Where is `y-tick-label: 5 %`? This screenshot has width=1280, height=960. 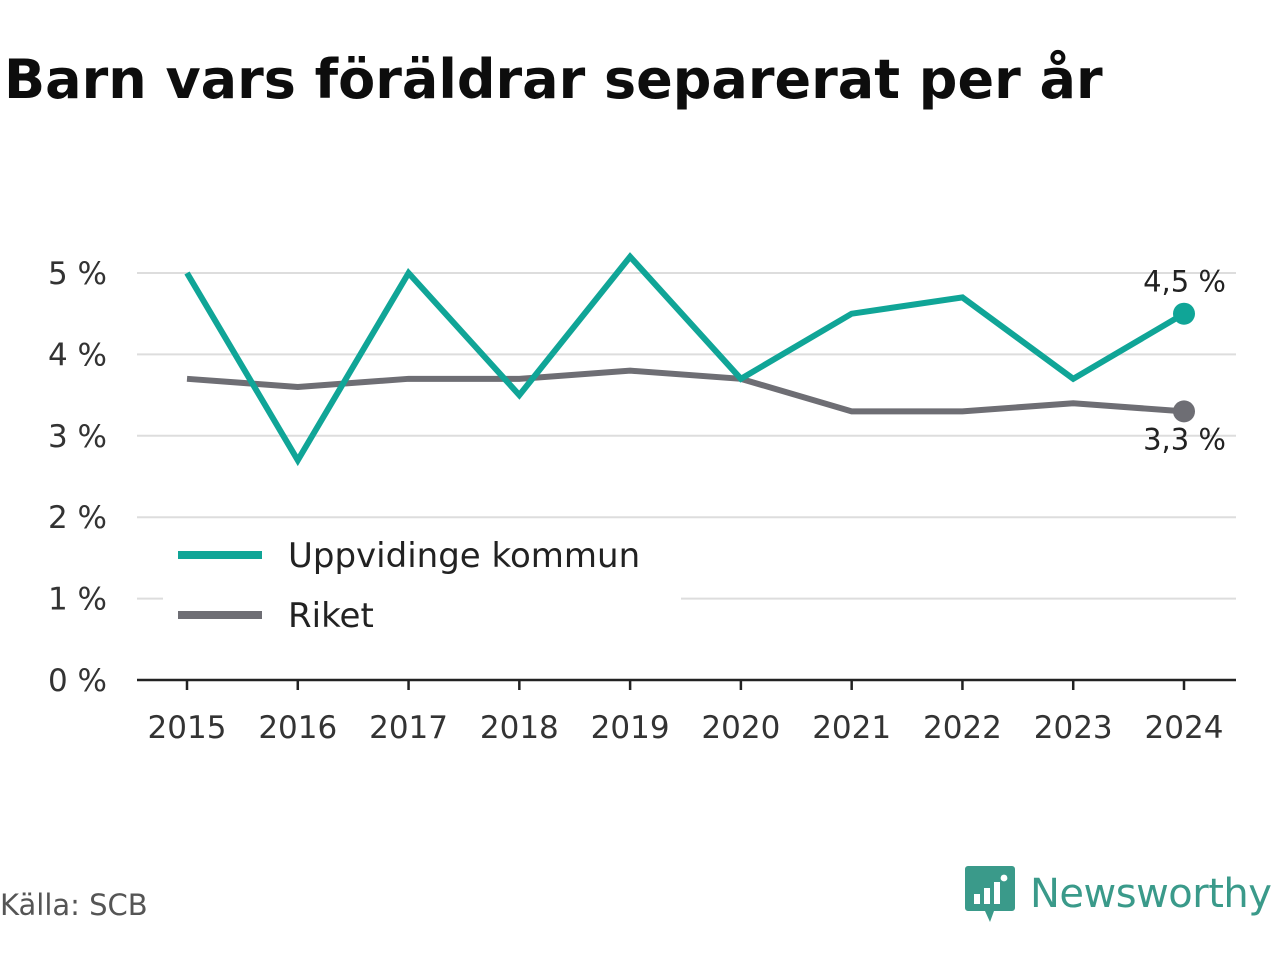 y-tick-label: 5 % is located at coordinates (77, 274).